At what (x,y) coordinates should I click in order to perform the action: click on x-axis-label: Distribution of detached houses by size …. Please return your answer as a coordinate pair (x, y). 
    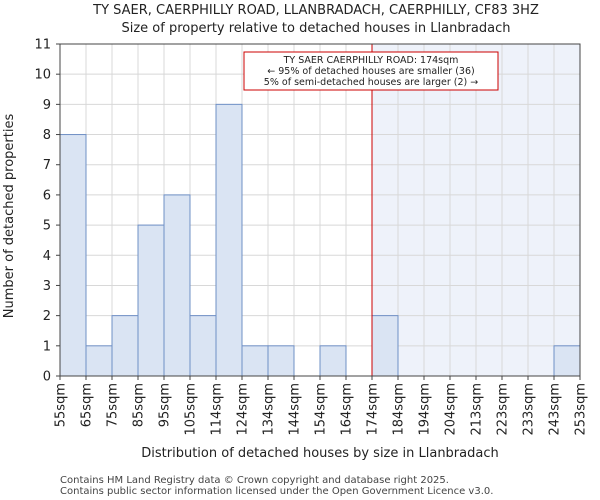
    Looking at the image, I should click on (319, 453).